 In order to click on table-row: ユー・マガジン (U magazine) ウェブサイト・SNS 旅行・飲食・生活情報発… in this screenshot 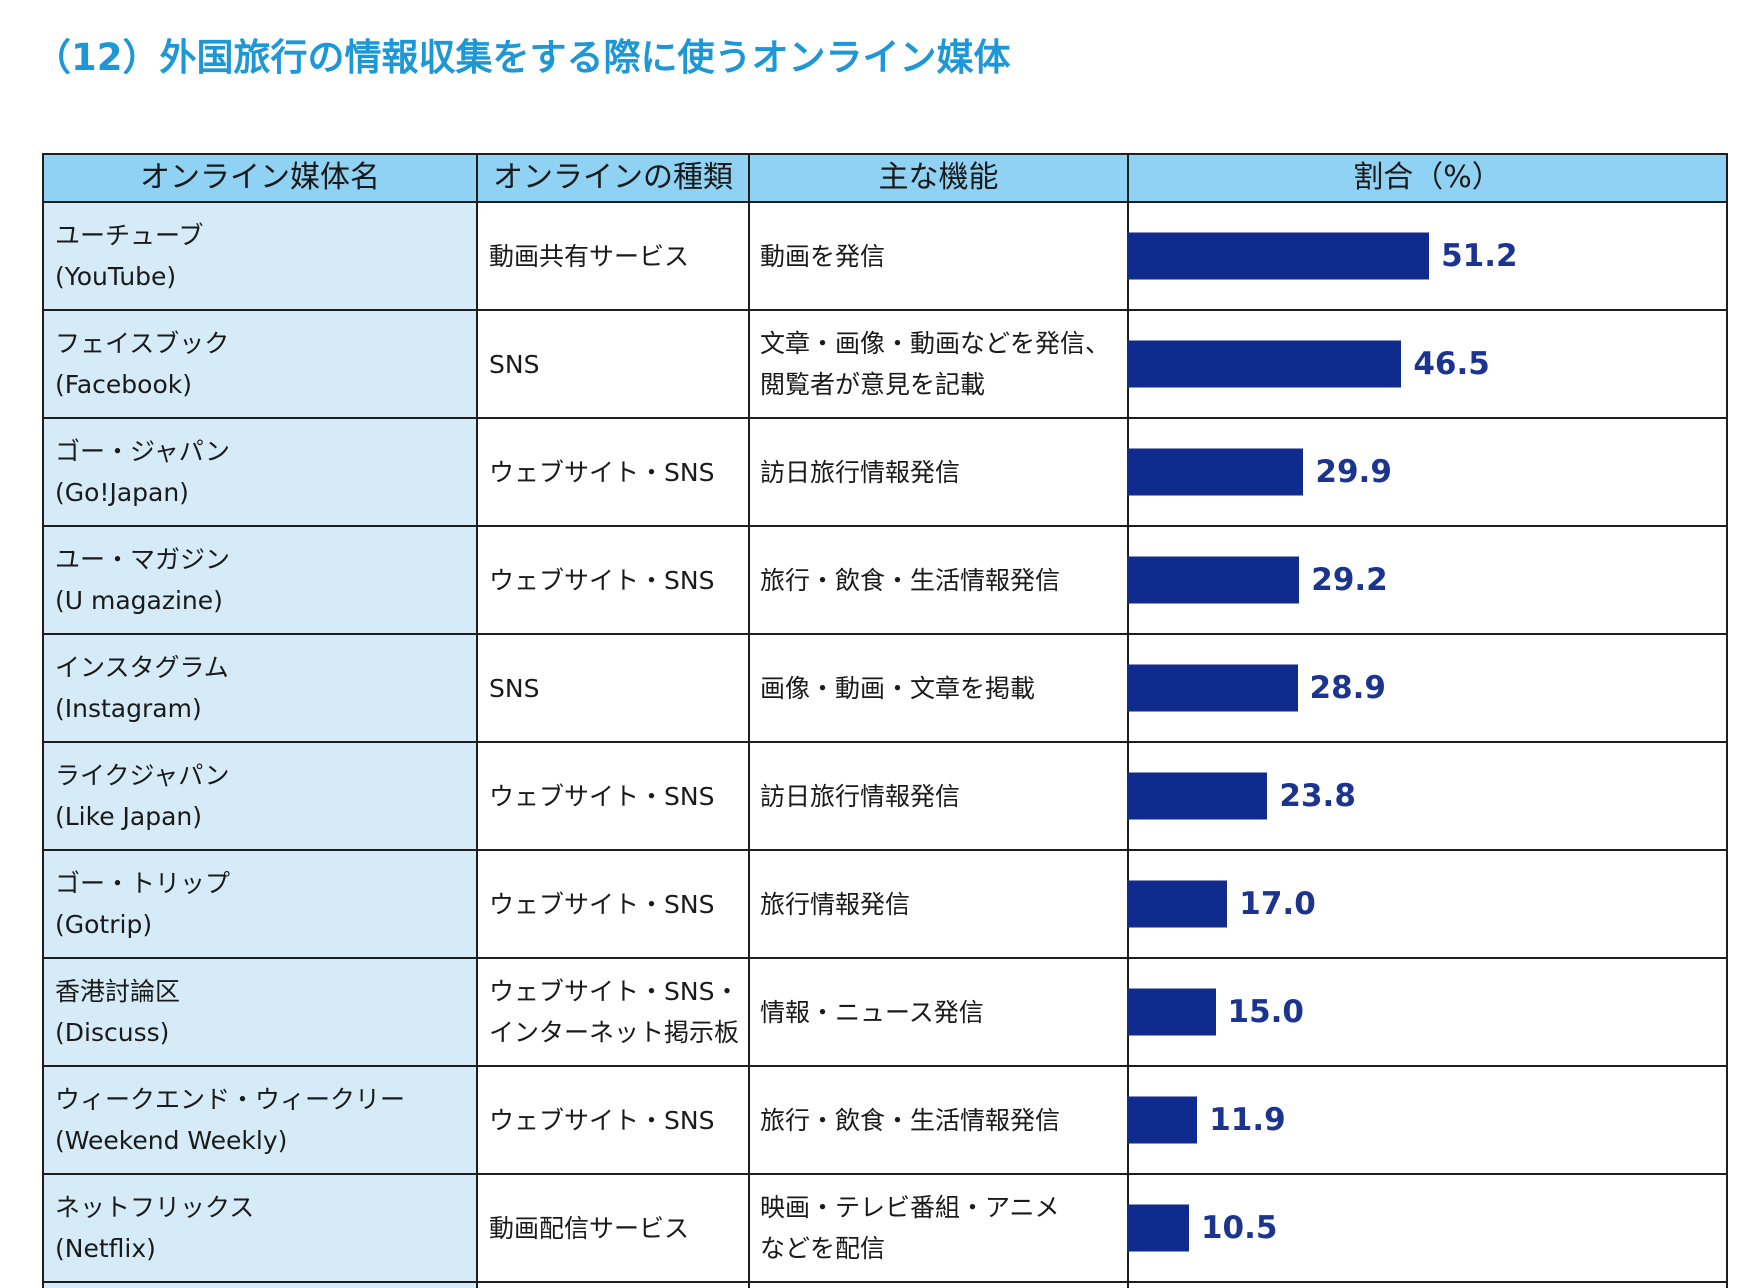, I will do `click(886, 581)`.